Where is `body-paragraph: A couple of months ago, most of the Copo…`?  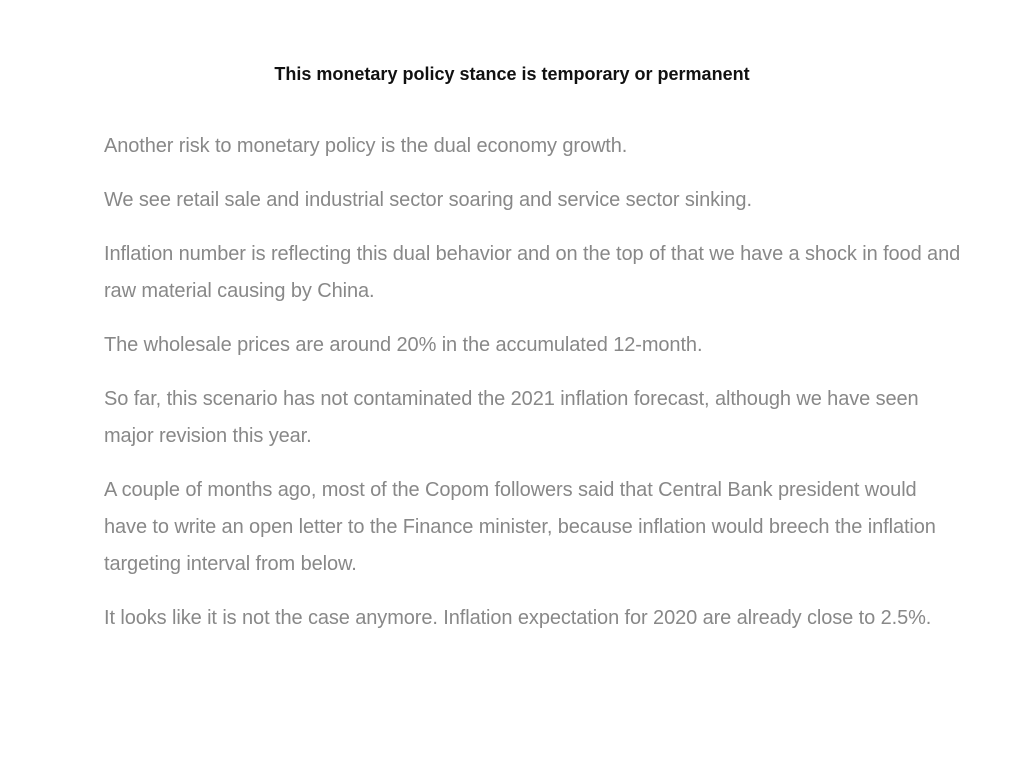
body-paragraph: A couple of months ago, most of the Copo… is located at coordinates (520, 527).